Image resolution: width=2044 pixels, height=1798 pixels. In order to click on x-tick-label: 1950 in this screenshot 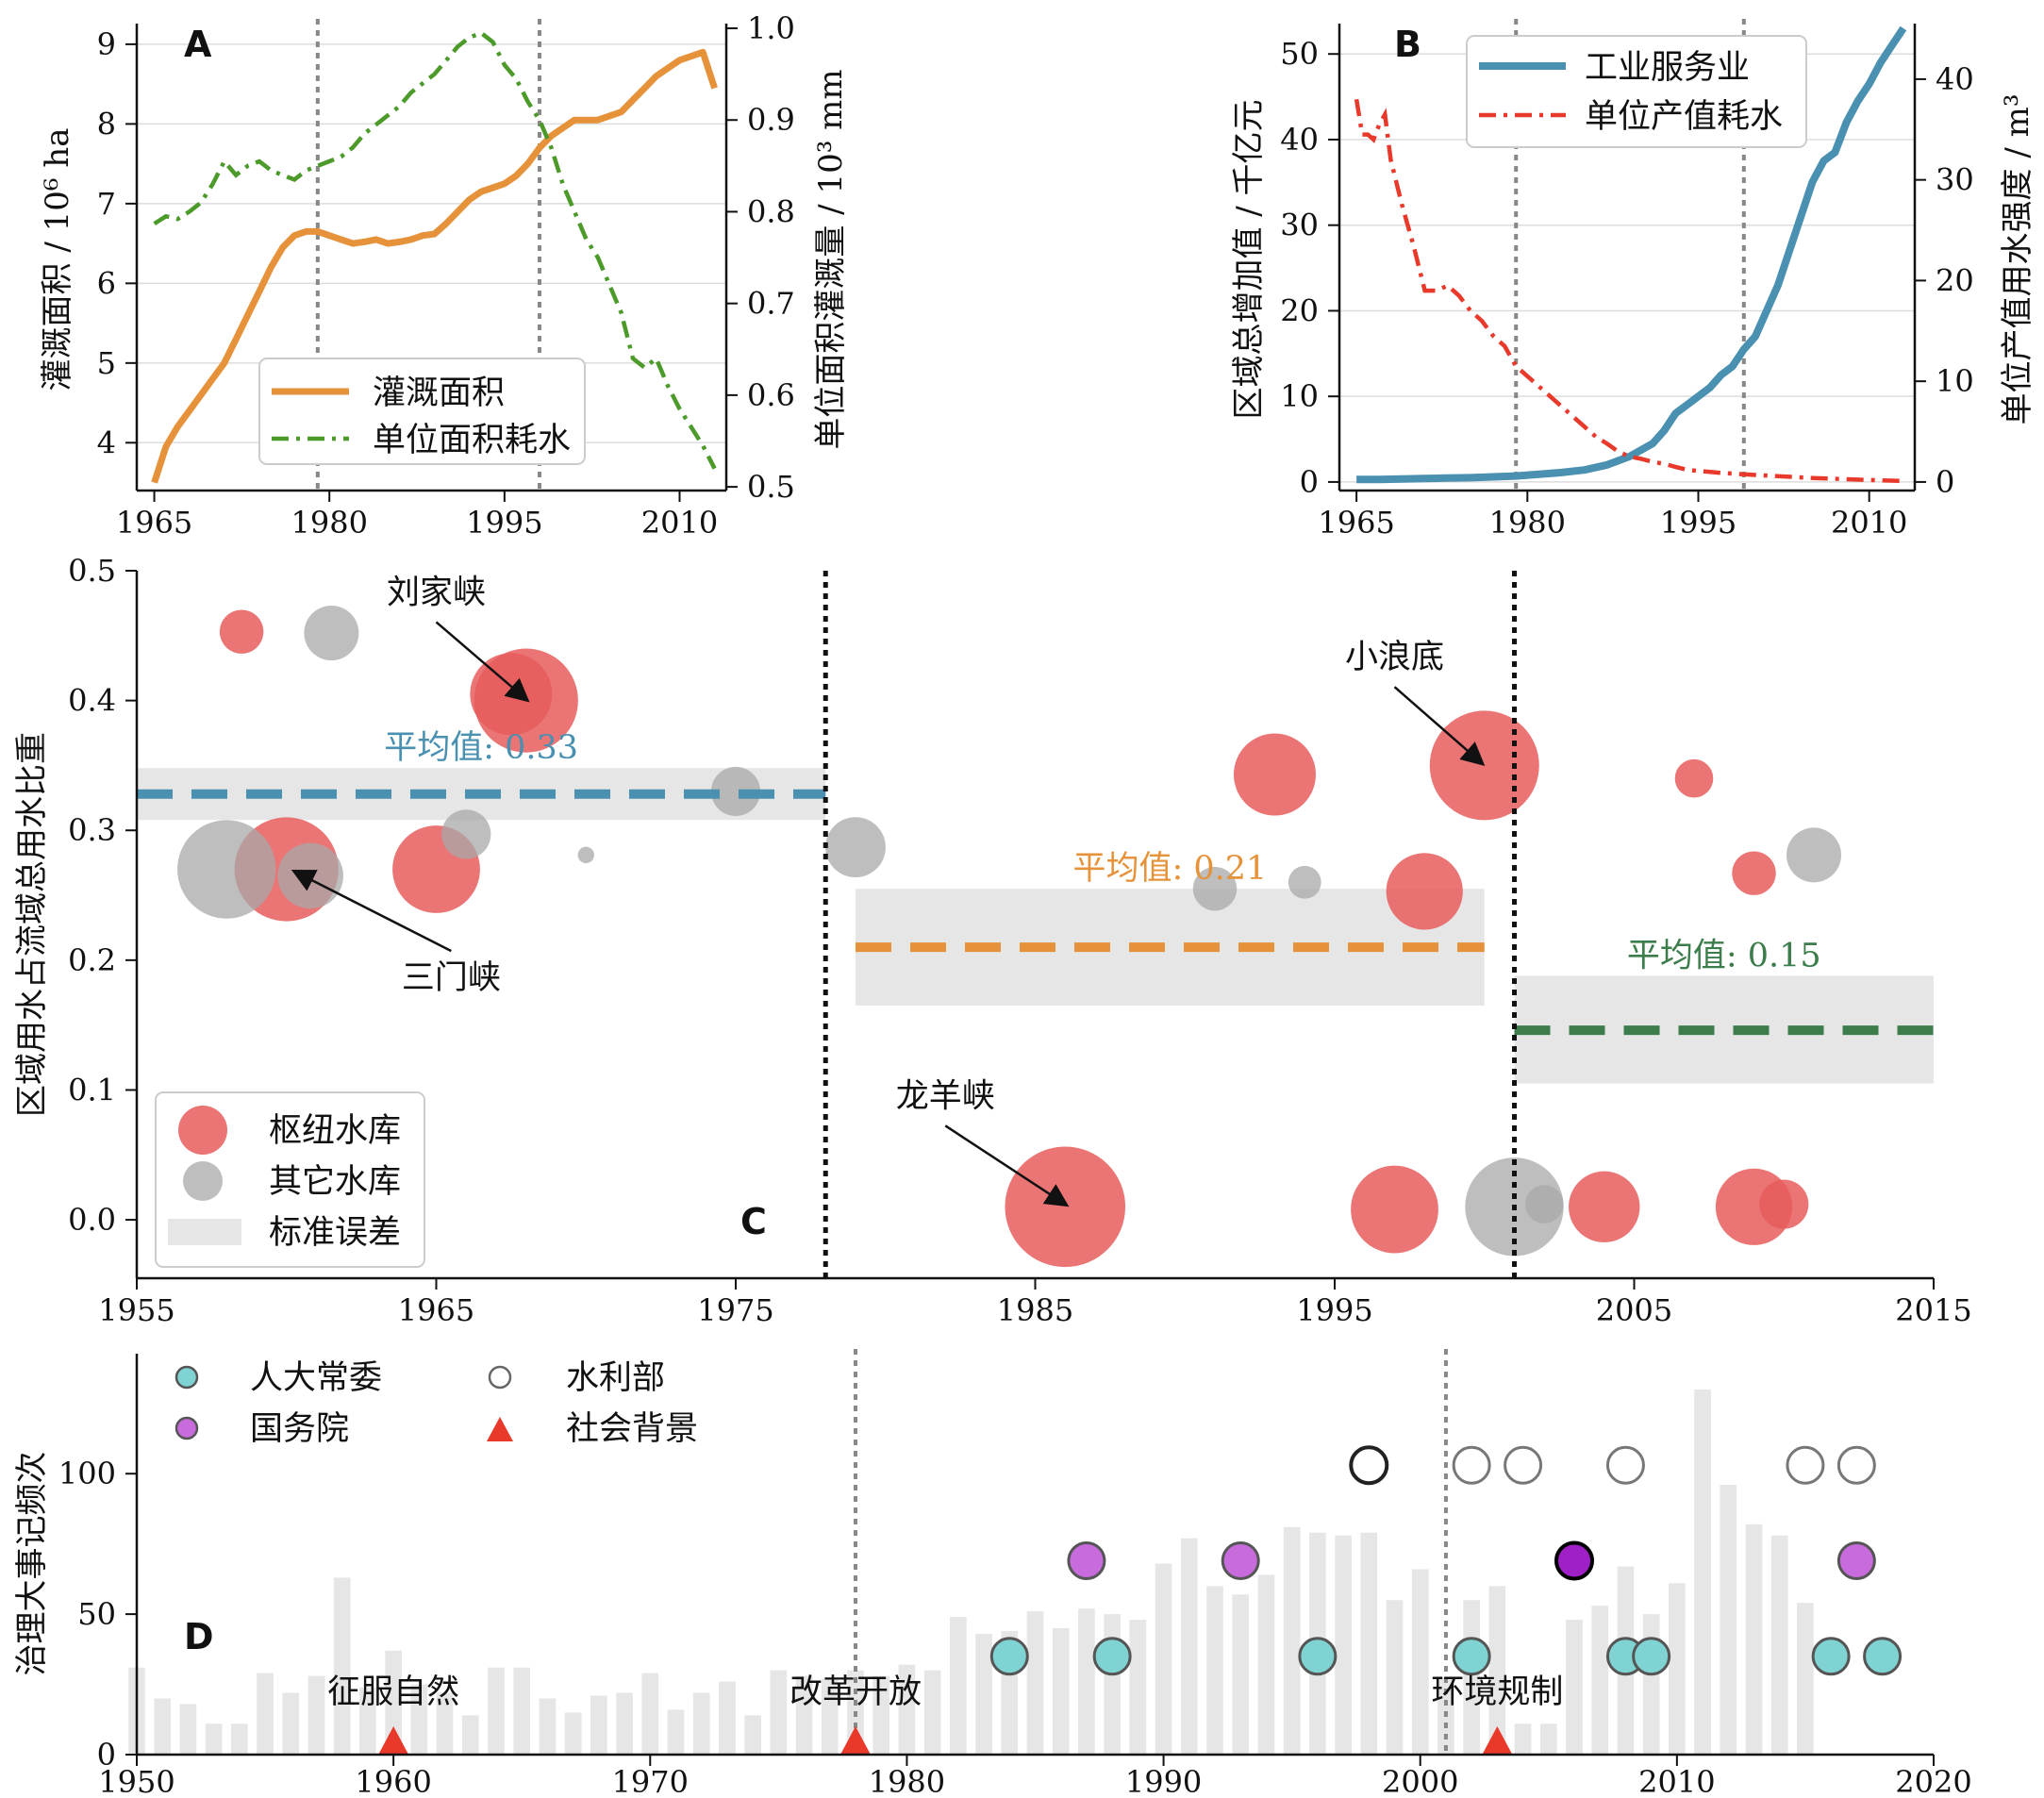, I will do `click(136, 1781)`.